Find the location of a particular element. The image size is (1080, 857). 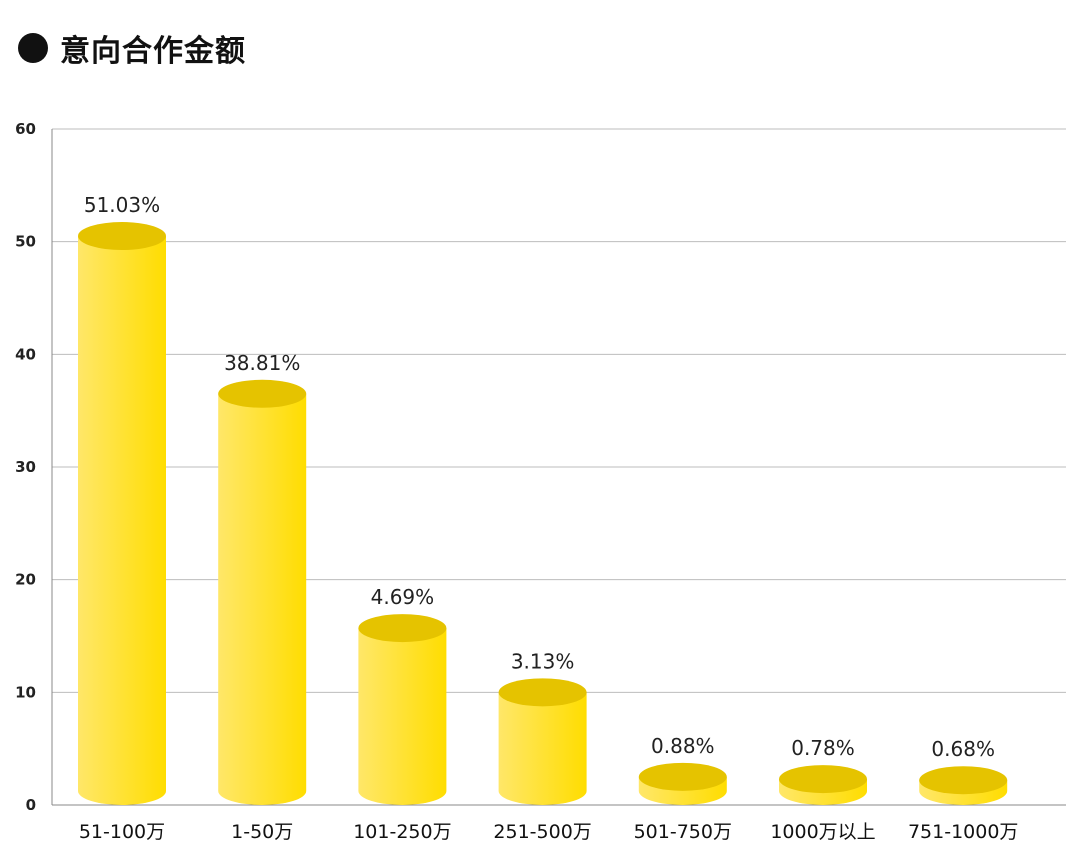

data-label: 0.68% is located at coordinates (963, 749).